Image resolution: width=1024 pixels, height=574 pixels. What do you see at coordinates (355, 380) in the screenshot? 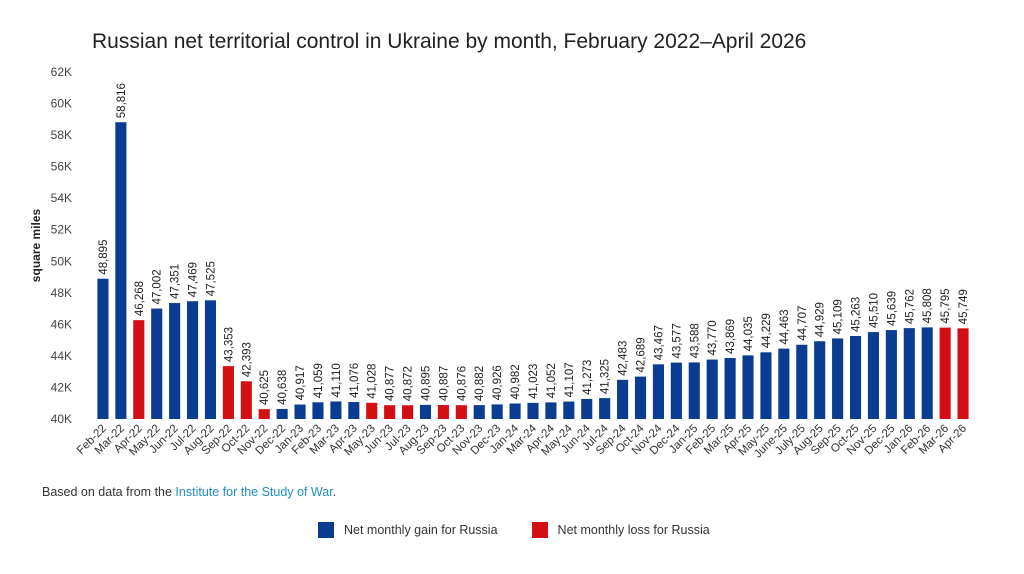
I see `data-label: 41,076` at bounding box center [355, 380].